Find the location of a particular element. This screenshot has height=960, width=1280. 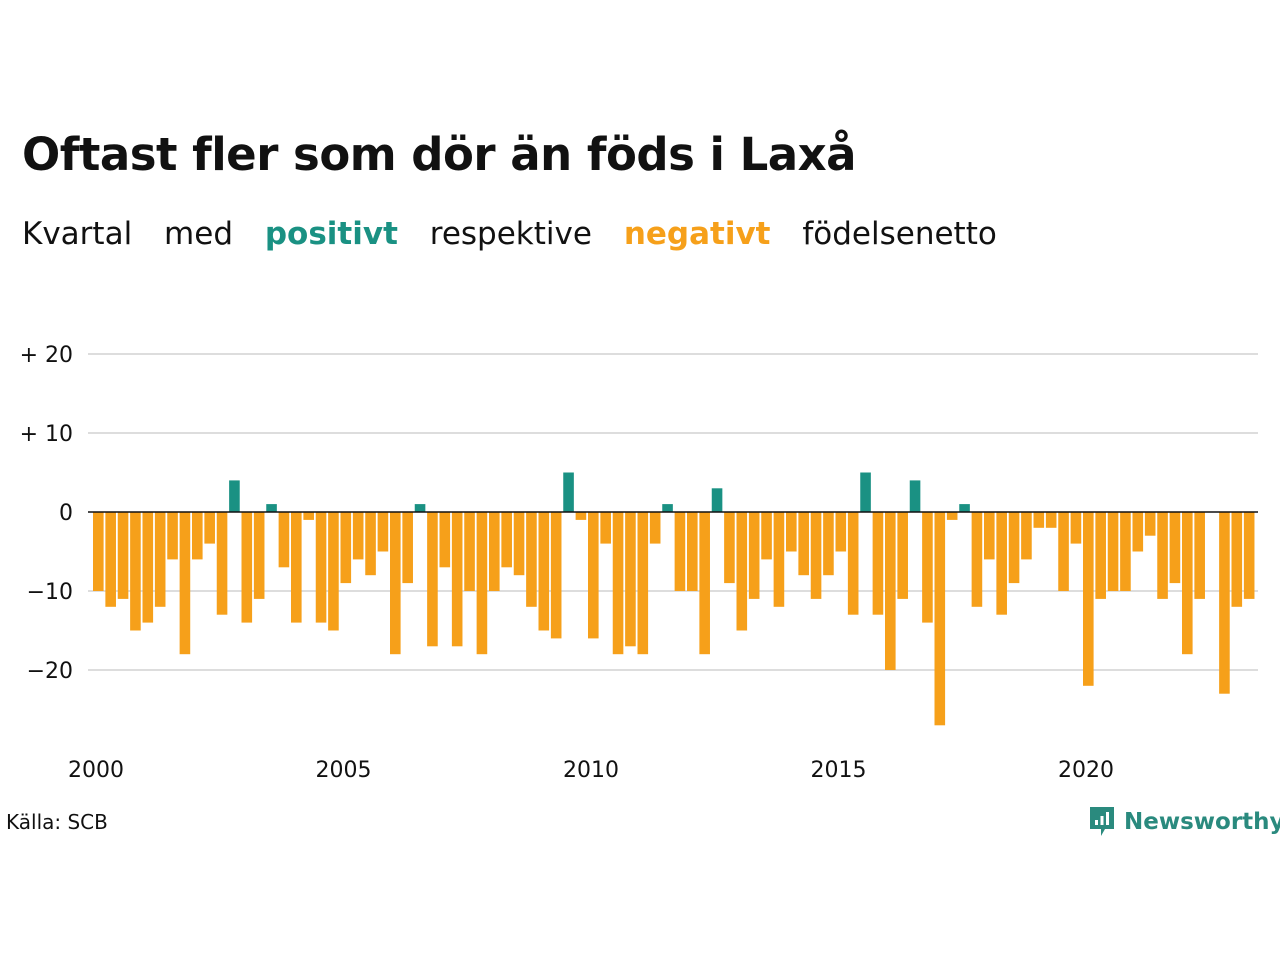

y-tick-label: −10 is located at coordinates (50, 592).